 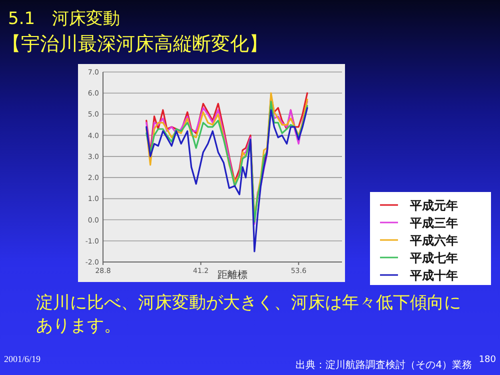 I want to click on legend-label: 平成元年, so click(x=433, y=205).